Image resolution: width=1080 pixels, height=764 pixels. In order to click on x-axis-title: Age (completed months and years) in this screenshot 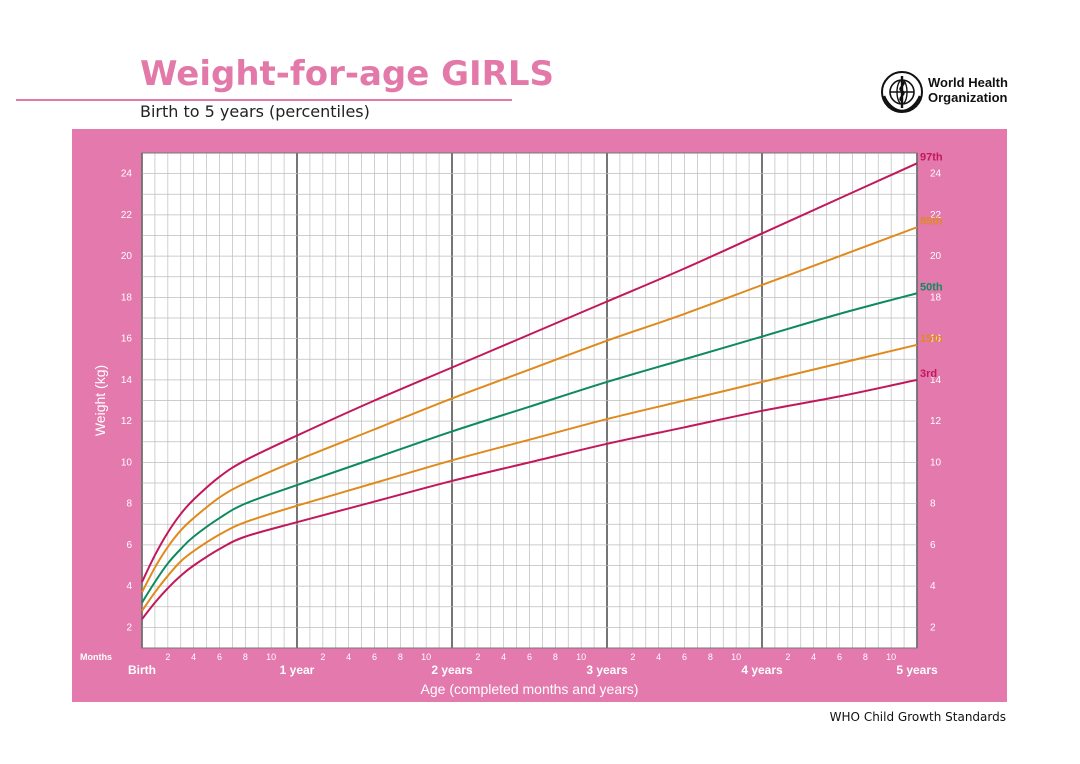, I will do `click(530, 689)`.